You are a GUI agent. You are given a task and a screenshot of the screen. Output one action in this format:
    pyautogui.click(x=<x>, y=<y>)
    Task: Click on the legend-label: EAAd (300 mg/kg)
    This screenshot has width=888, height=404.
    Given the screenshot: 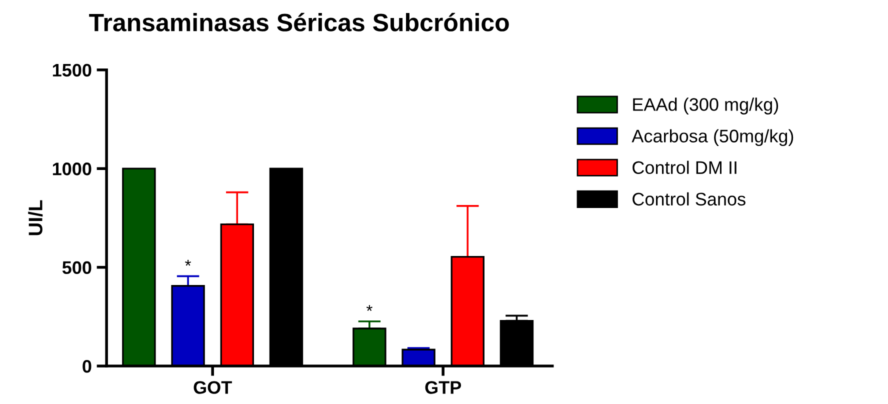 What is the action you would take?
    pyautogui.click(x=705, y=106)
    